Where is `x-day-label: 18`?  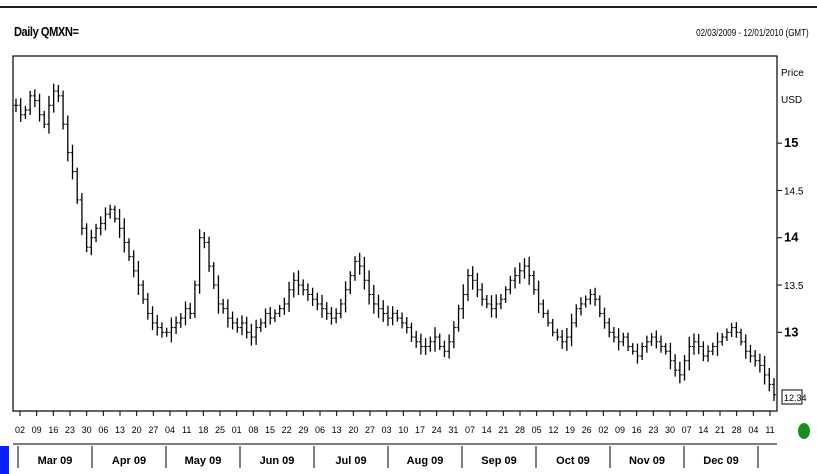 x-day-label: 18 is located at coordinates (203, 430).